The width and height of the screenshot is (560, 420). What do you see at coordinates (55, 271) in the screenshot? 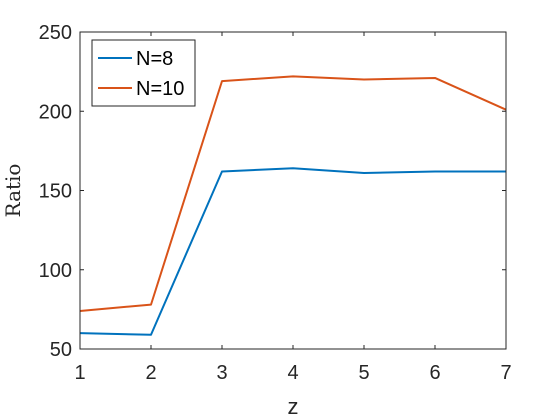
I see `y-tick-label: 100` at bounding box center [55, 271].